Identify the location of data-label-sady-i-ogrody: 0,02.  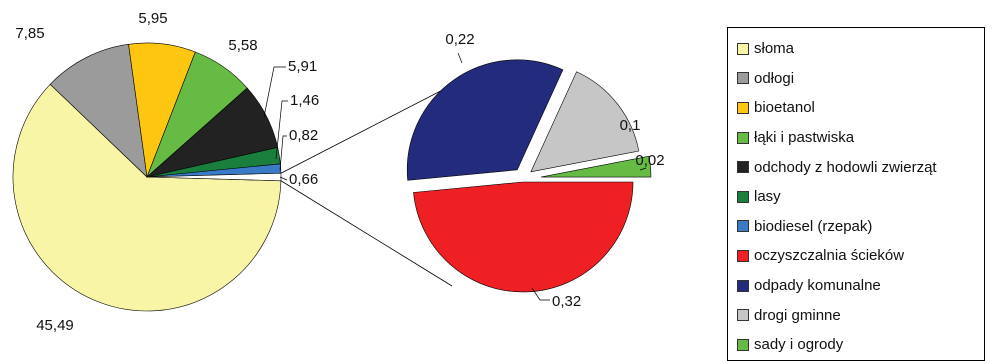
(649, 160).